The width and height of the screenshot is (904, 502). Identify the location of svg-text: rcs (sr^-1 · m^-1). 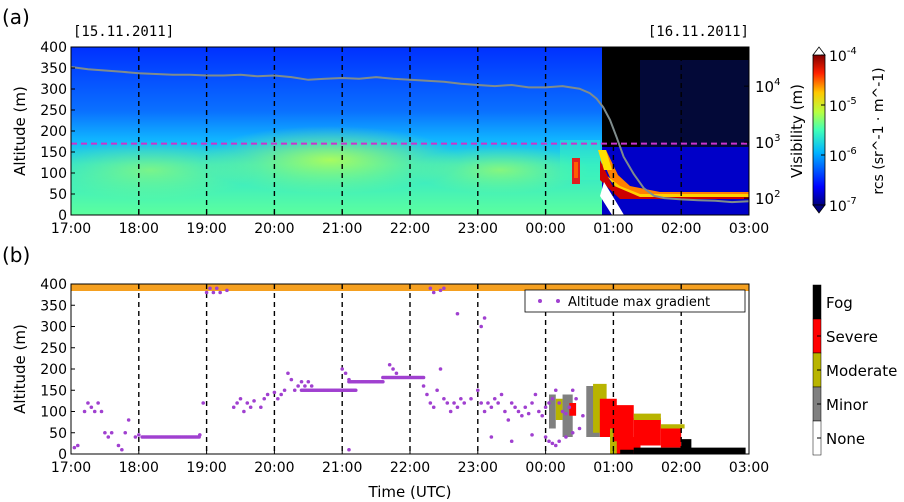
(879, 130).